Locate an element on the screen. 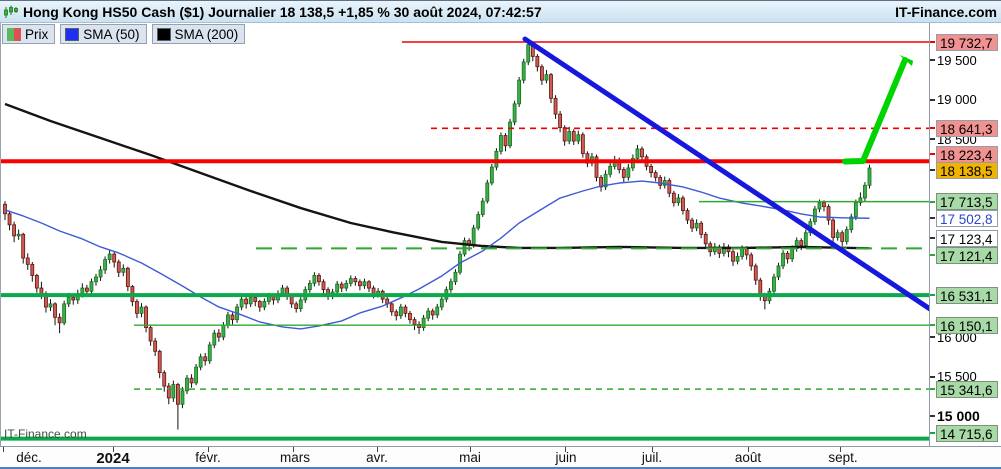  window-bottom-edge is located at coordinates (500, 468).